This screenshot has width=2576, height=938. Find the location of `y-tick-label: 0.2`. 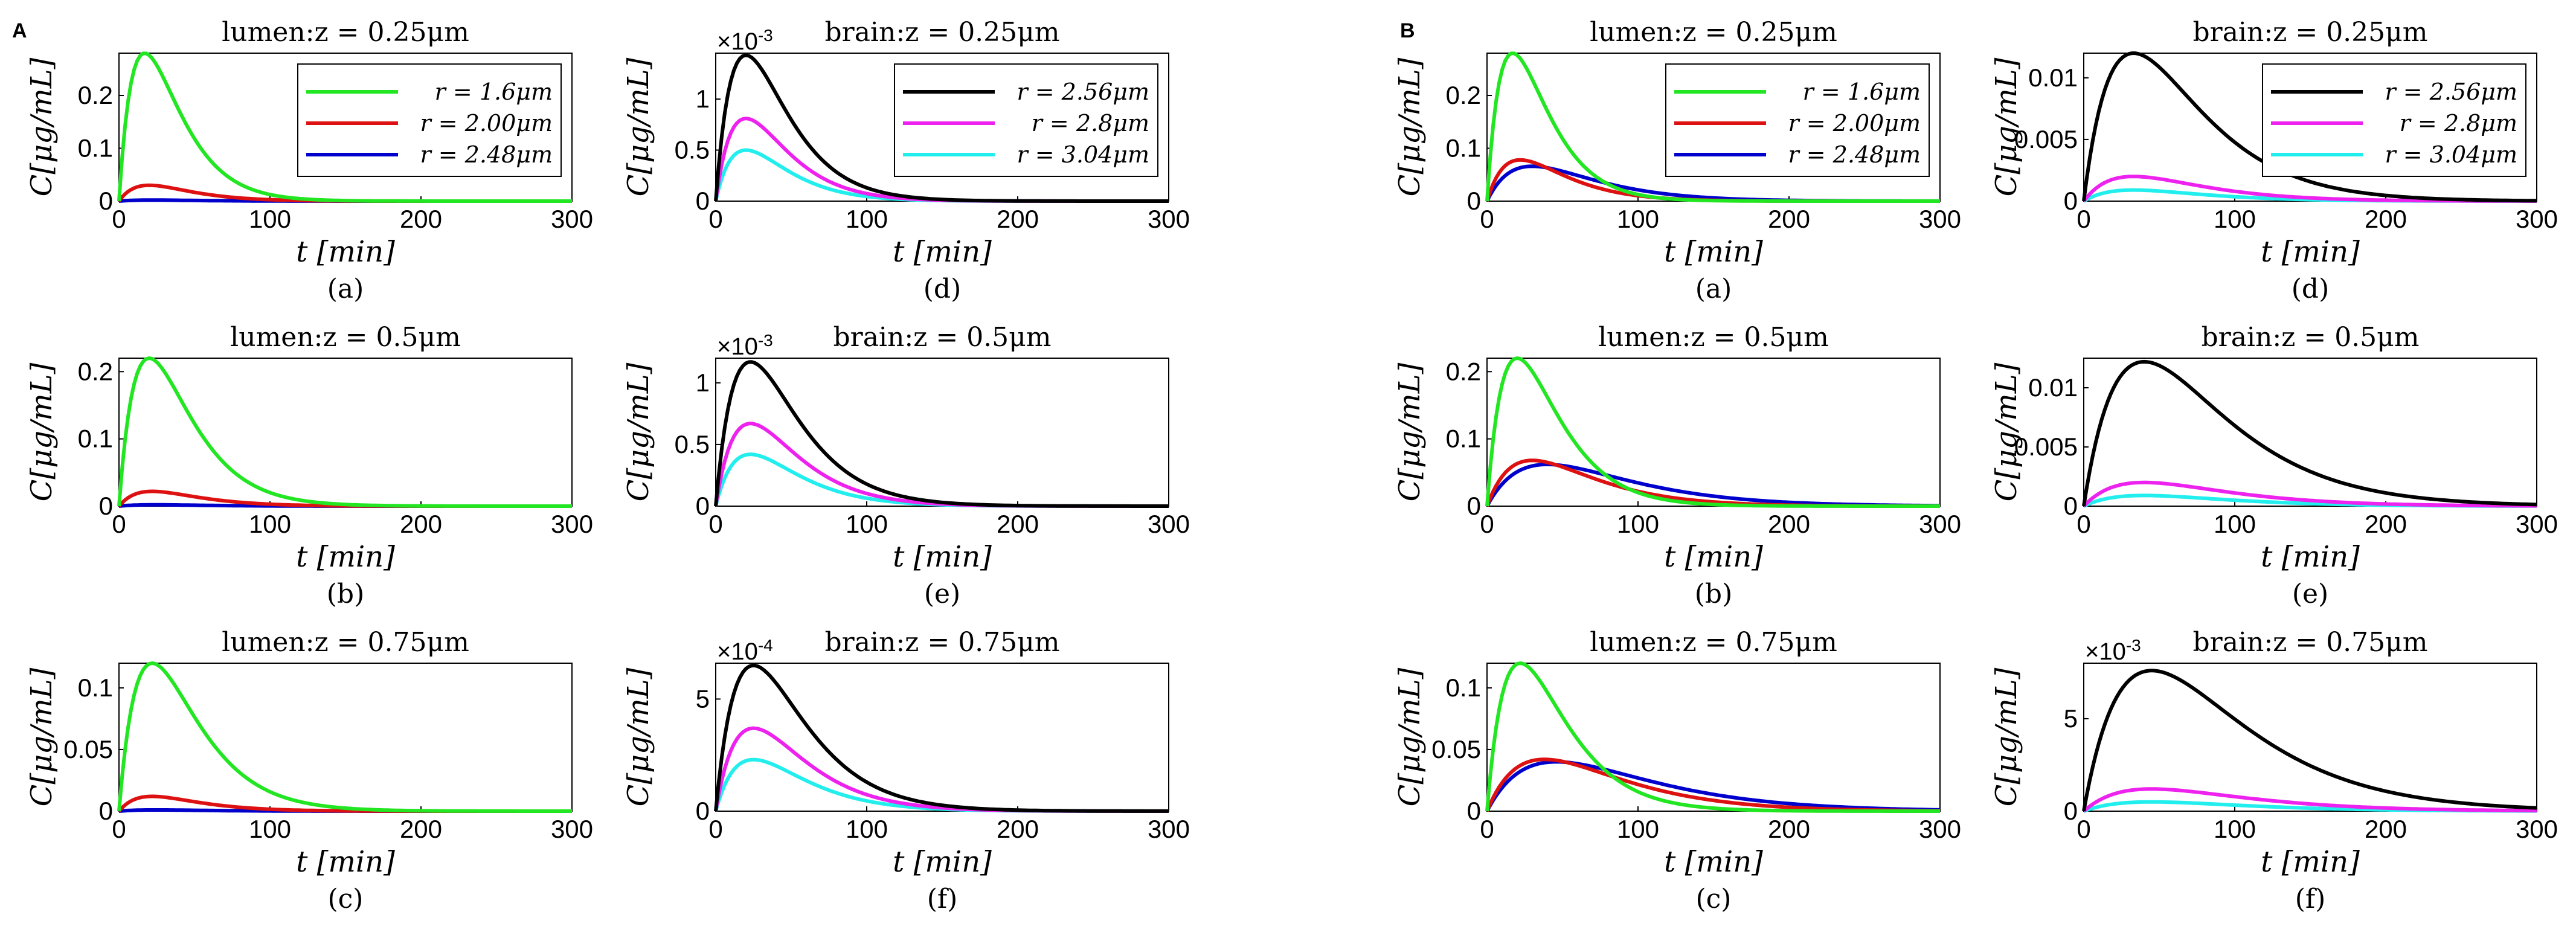

y-tick-label: 0.2 is located at coordinates (1463, 371).